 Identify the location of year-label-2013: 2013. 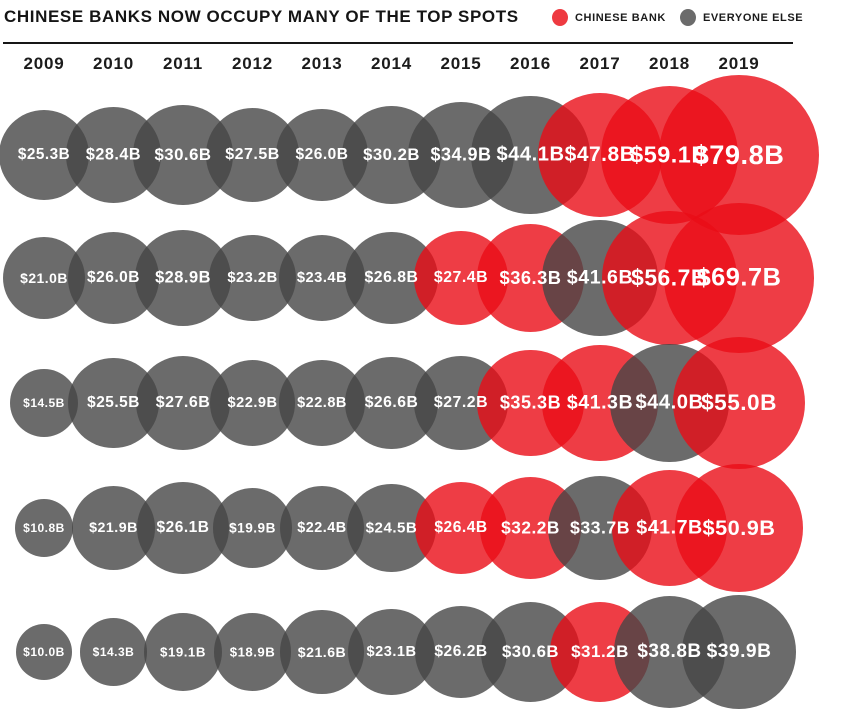
(322, 63).